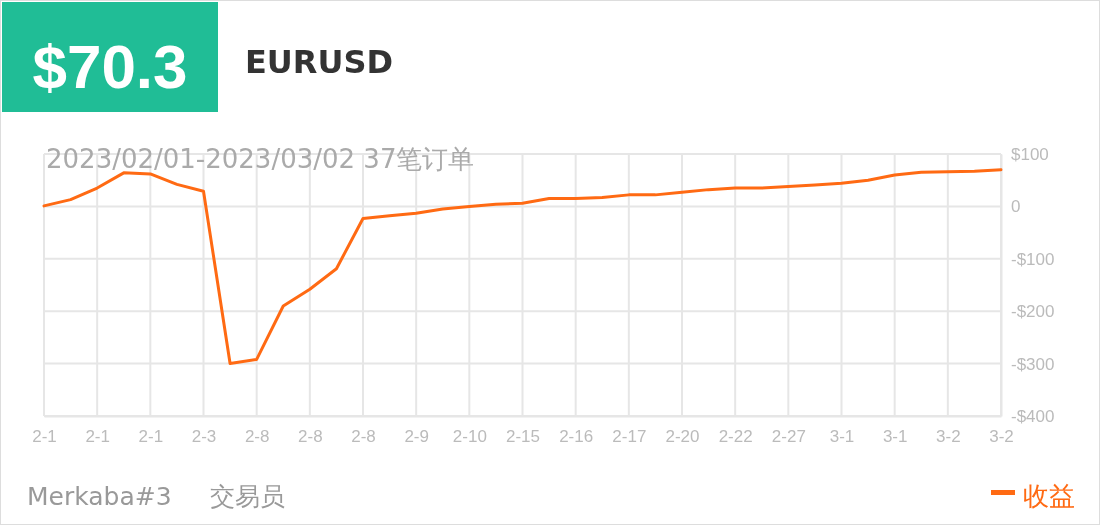 This screenshot has height=525, width=1100. Describe the element at coordinates (204, 437) in the screenshot. I see `x-tick-label: 2-3` at that location.